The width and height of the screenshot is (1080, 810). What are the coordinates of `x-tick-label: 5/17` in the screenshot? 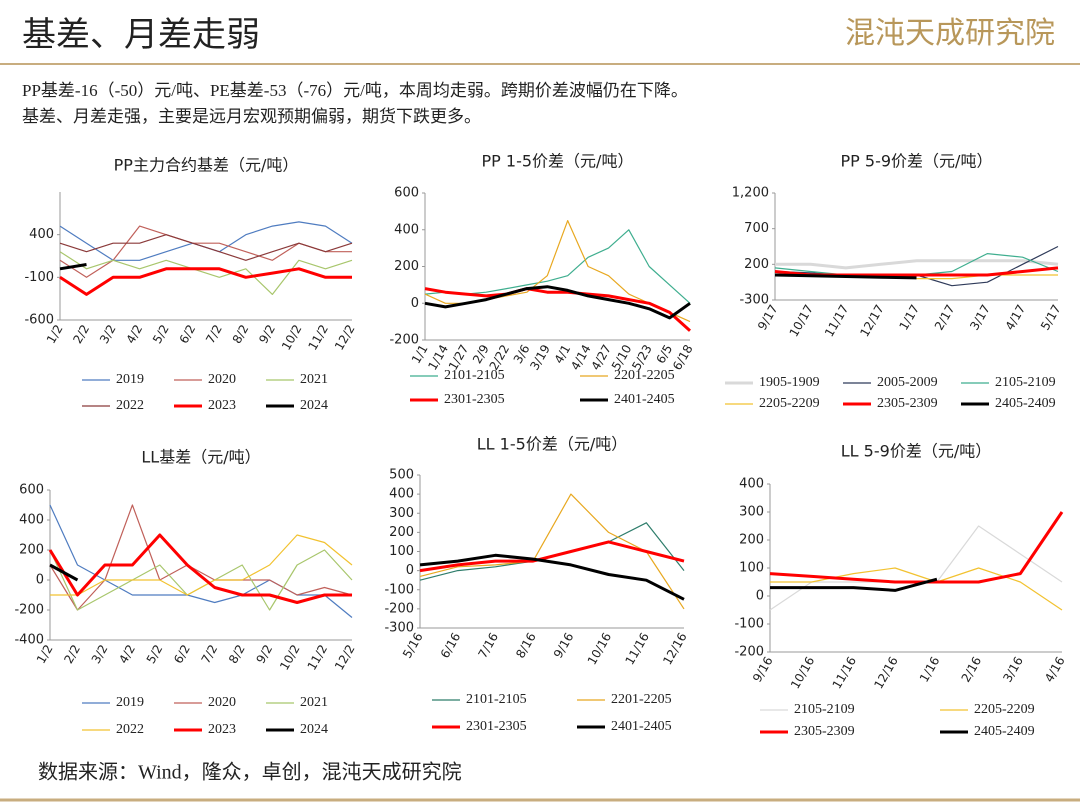 It's located at (1051, 317).